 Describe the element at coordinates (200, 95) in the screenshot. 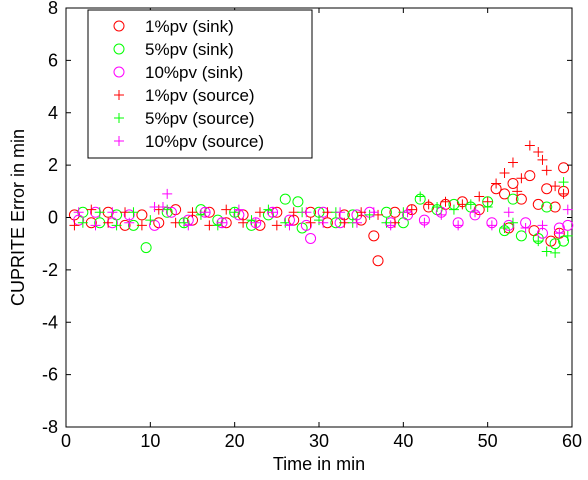

I see `legend-label: 1%pv (source)` at that location.